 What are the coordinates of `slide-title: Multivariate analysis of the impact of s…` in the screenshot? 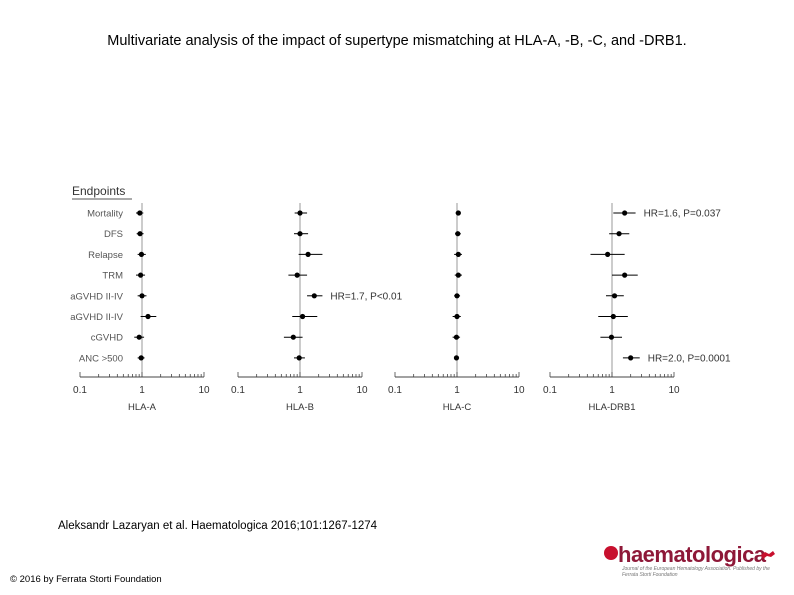 It's located at (397, 41).